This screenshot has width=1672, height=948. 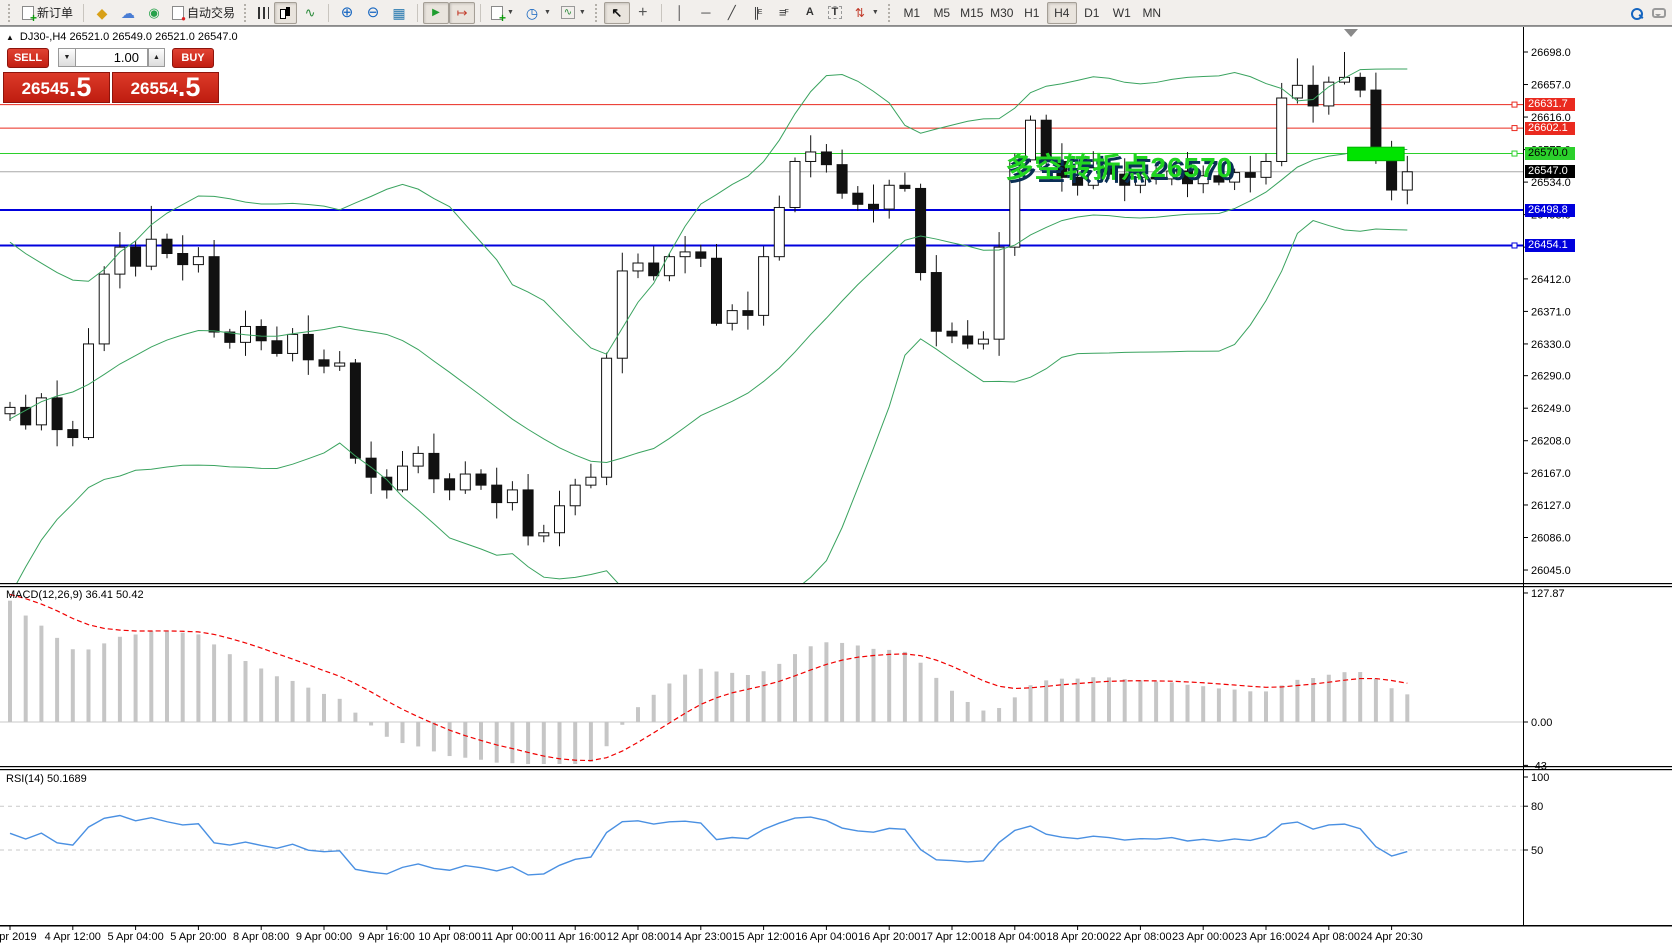 What do you see at coordinates (56, 87) in the screenshot?
I see `sell-price-display: 26545.5` at bounding box center [56, 87].